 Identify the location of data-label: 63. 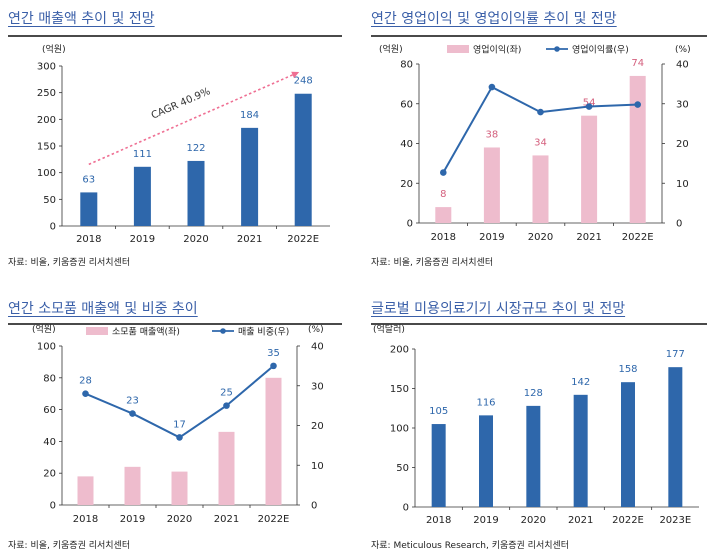
(88, 179).